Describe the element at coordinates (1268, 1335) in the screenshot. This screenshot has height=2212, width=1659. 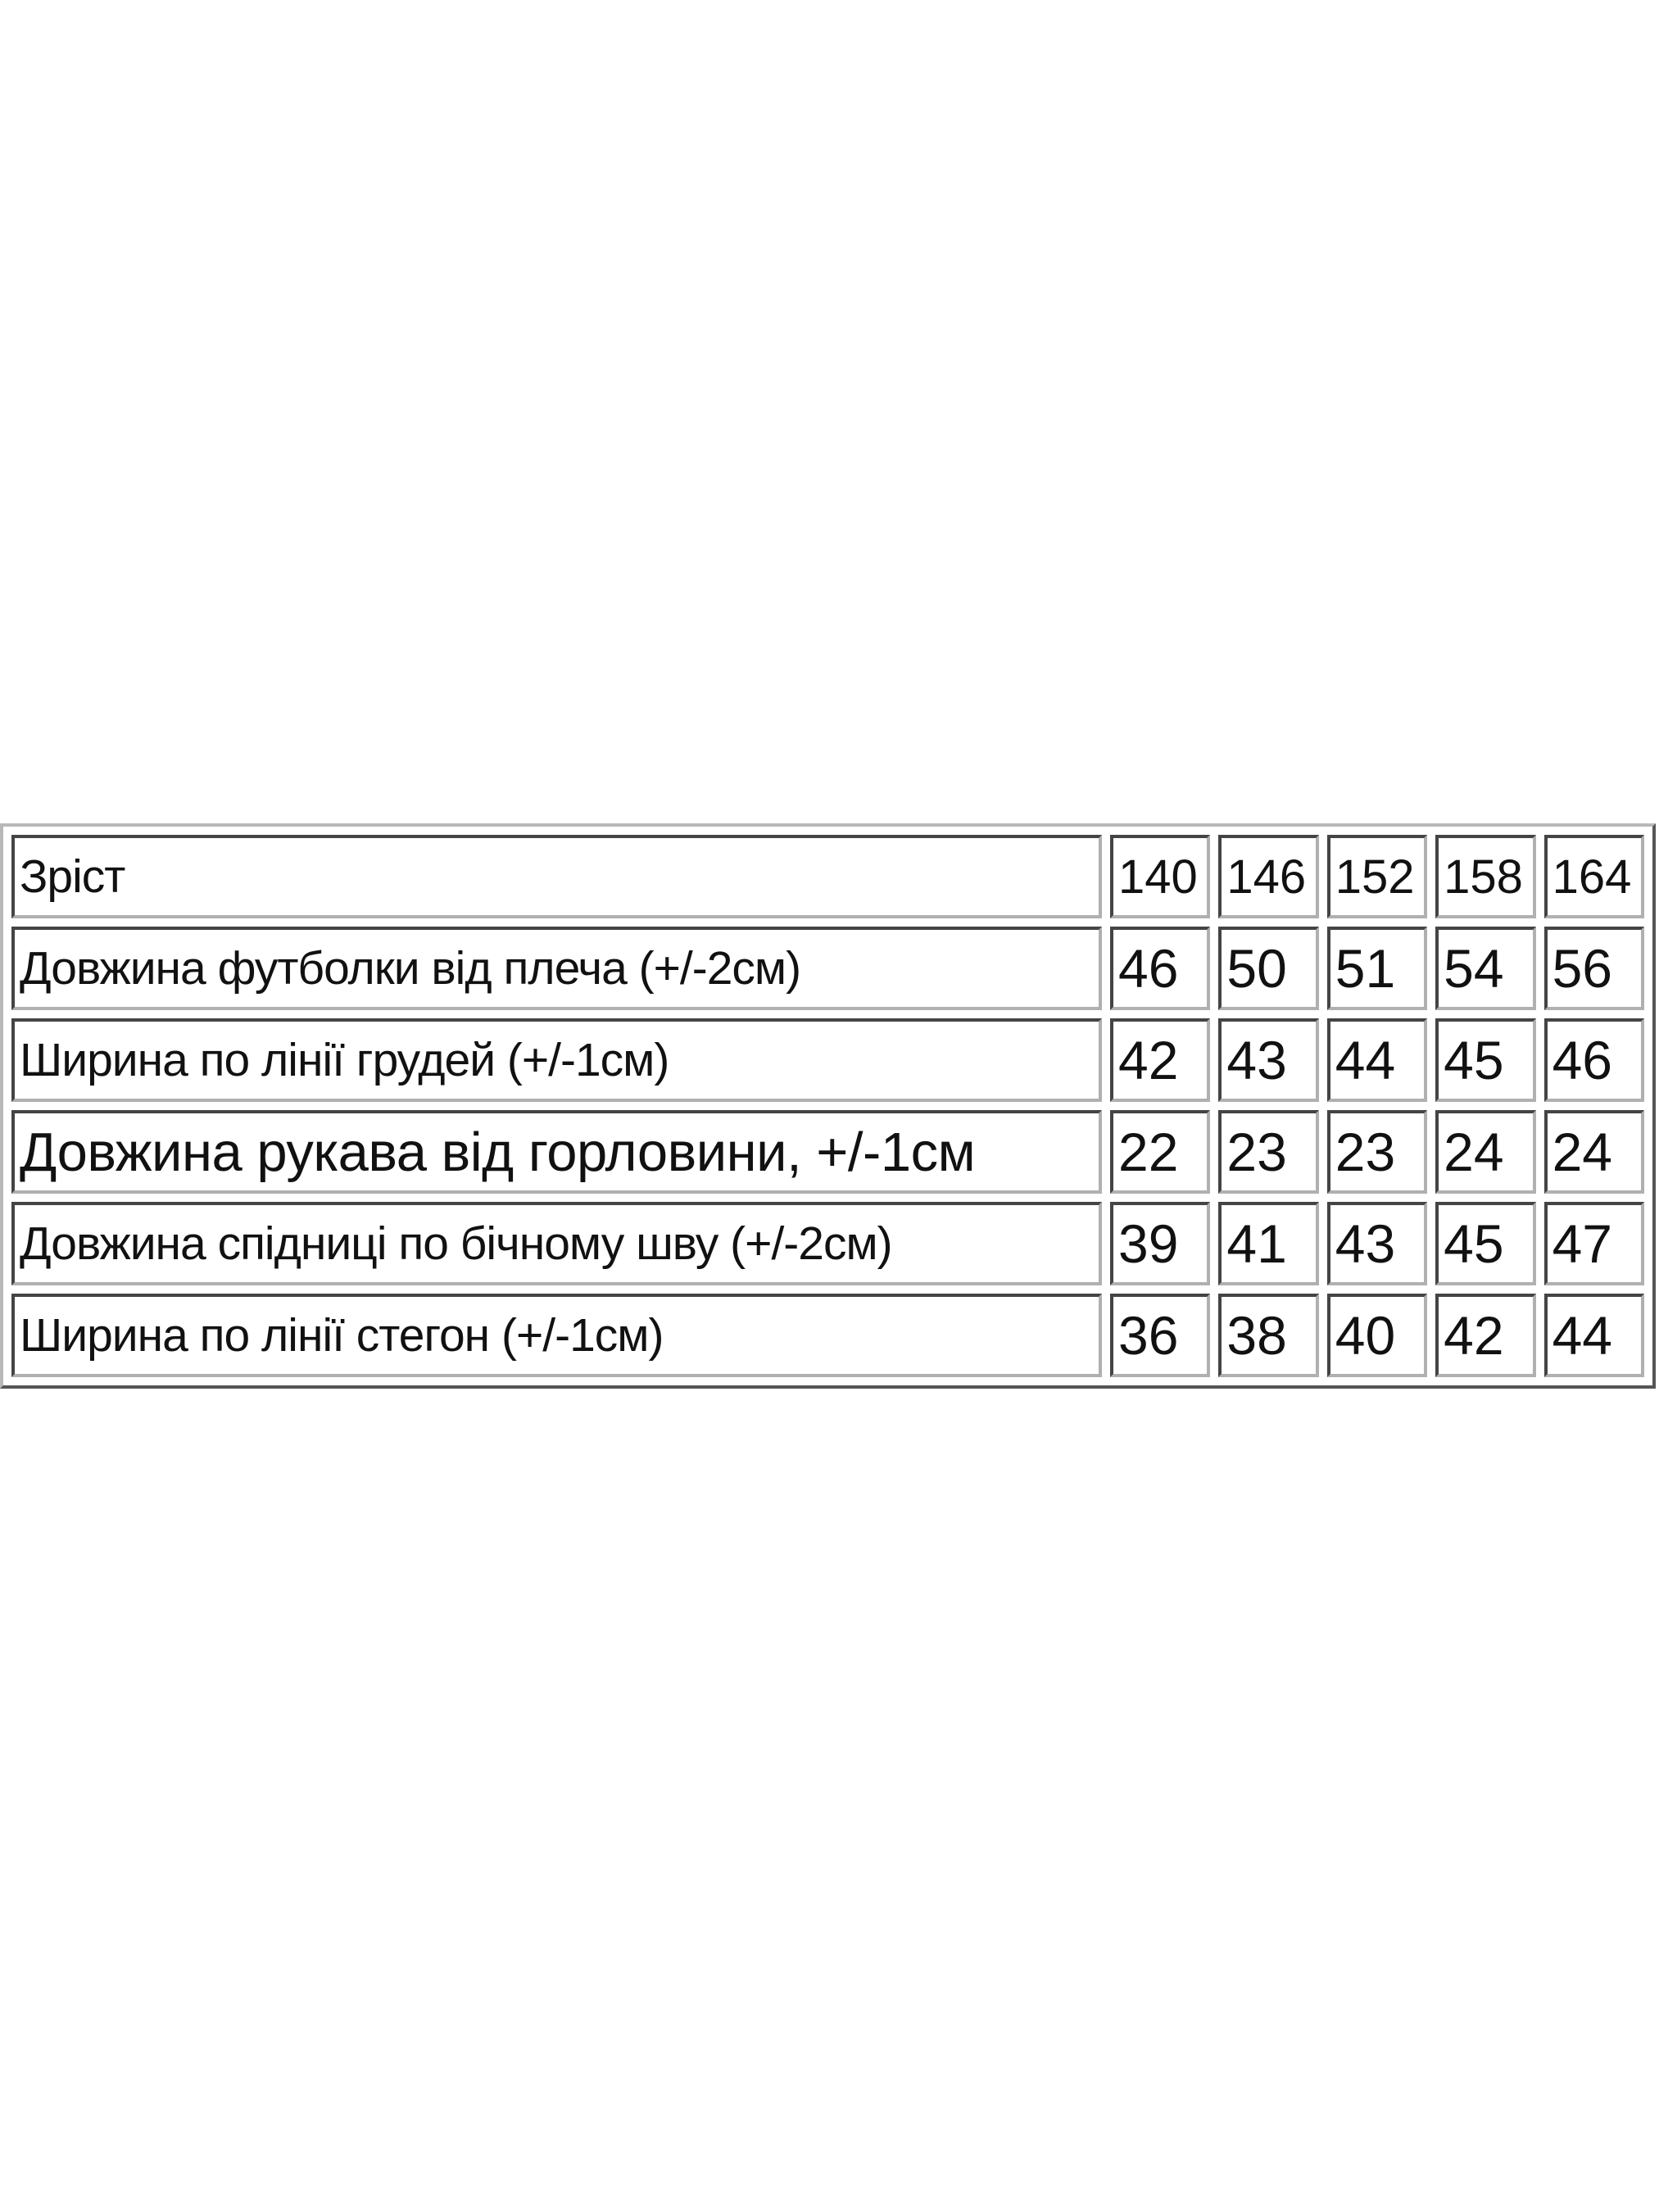
I see `measurement-cell: 38` at that location.